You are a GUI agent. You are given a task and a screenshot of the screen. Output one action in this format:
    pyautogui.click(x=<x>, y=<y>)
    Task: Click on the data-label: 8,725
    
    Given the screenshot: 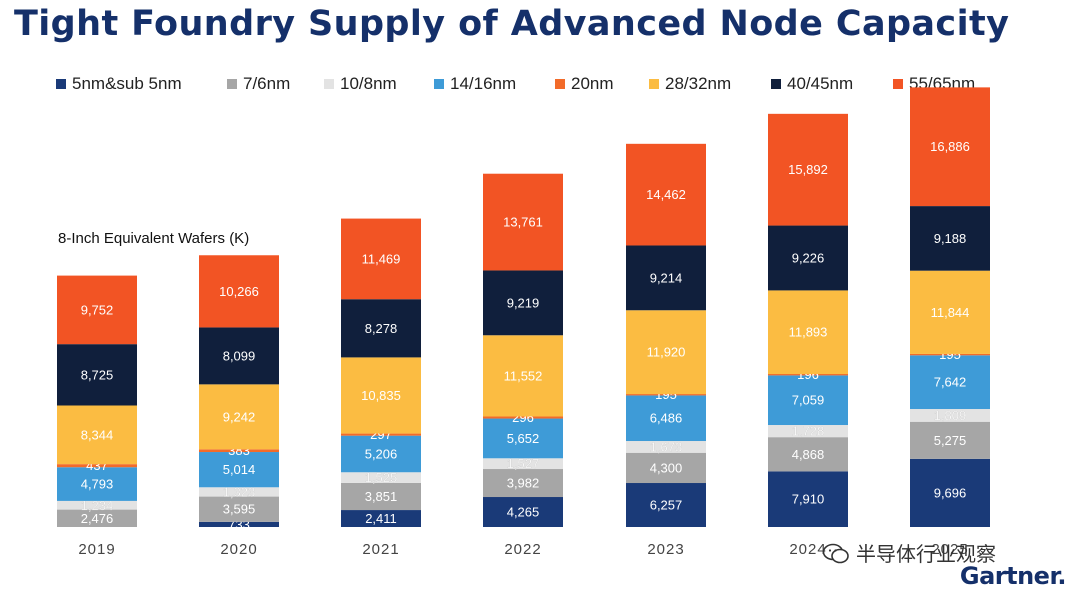 What is the action you would take?
    pyautogui.click(x=97, y=374)
    